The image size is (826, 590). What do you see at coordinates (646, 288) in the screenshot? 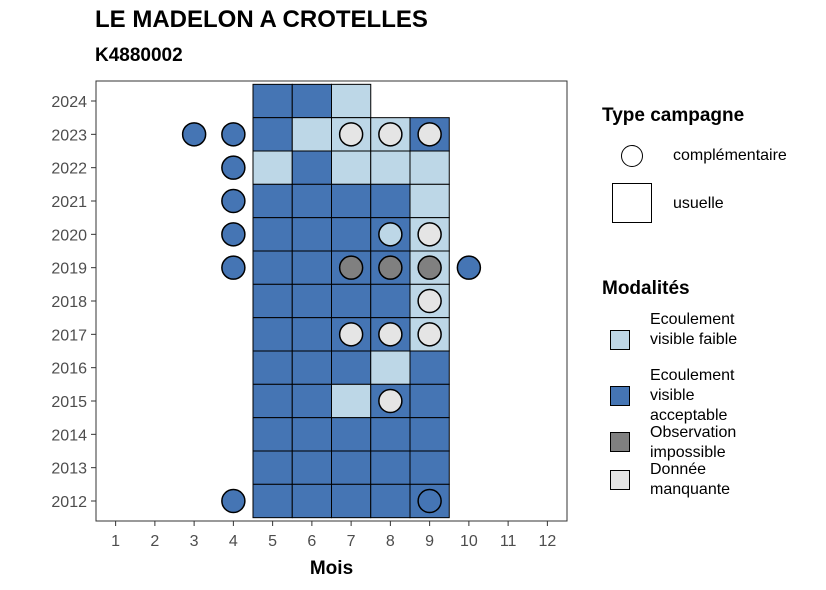
I see `legend-mod-title: Modalités` at bounding box center [646, 288].